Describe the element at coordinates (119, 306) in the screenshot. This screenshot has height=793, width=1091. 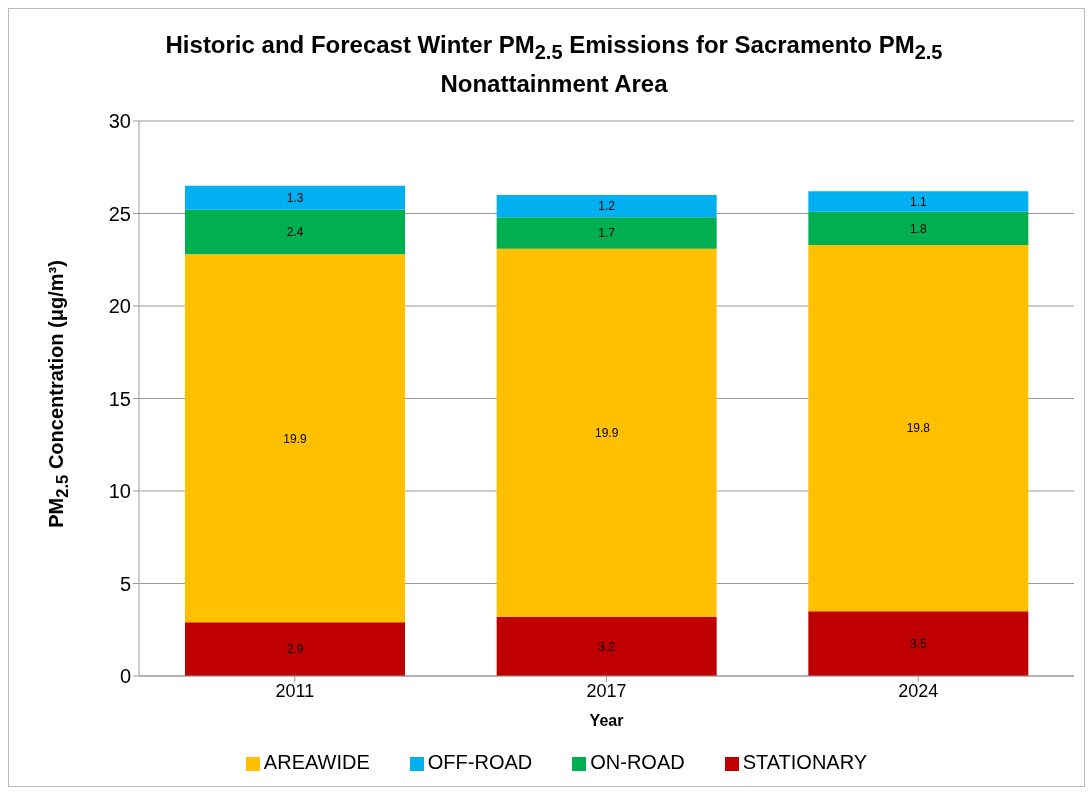
I see `y-tick-label: 20` at that location.